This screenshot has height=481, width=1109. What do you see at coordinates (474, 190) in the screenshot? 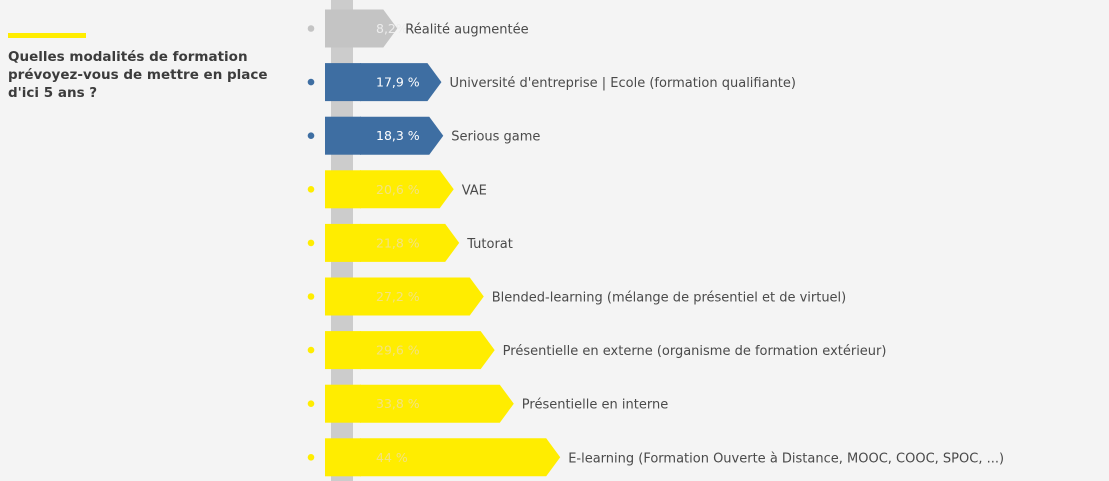
I see `bar-category-label: VAE` at bounding box center [474, 190].